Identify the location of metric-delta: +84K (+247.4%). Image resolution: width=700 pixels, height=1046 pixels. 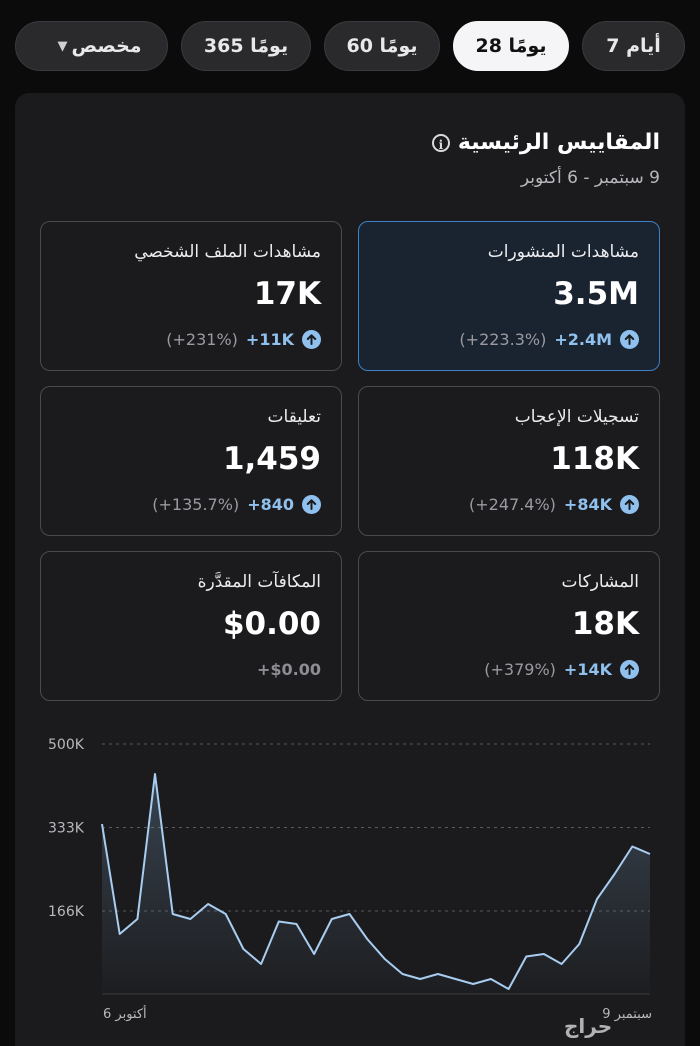
(554, 504).